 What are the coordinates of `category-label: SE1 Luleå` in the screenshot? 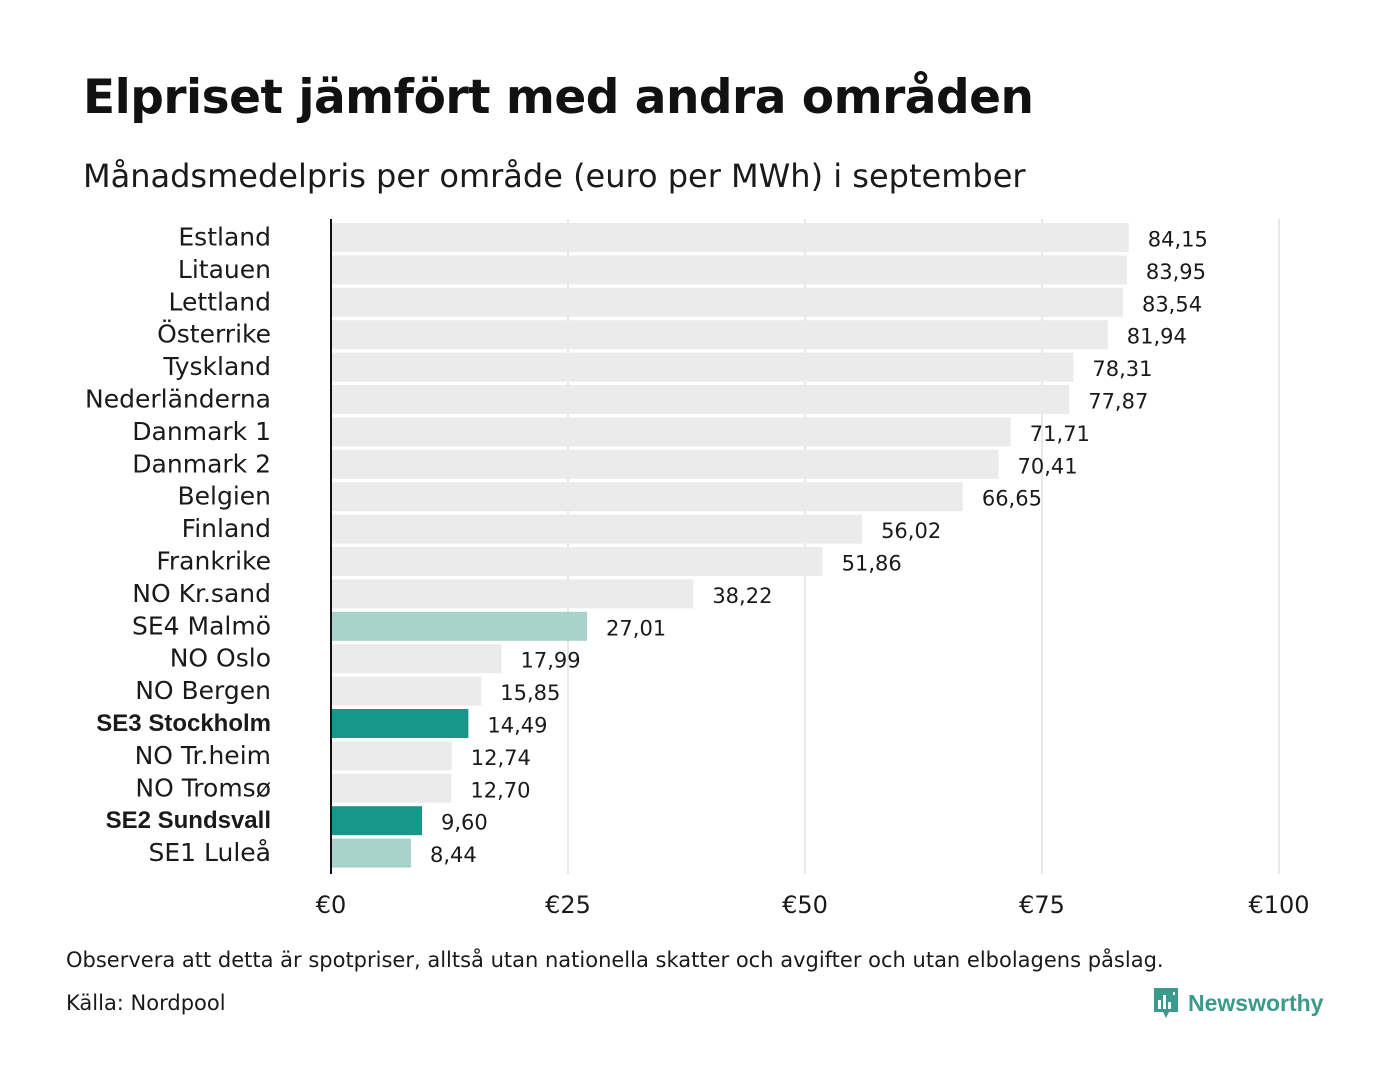 It's located at (210, 852).